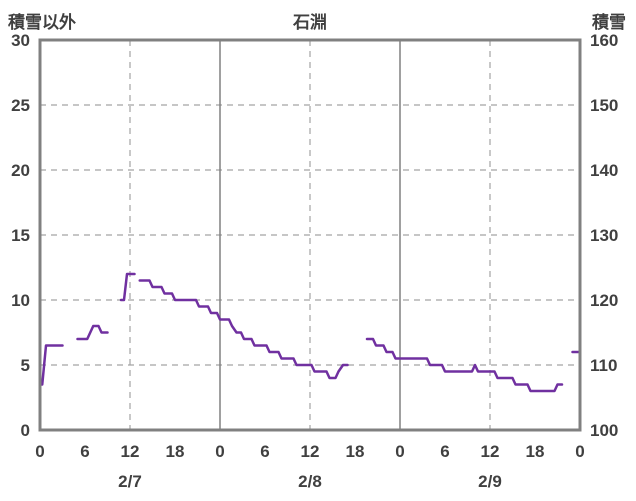 Image resolution: width=636 pixels, height=501 pixels. Describe the element at coordinates (603, 365) in the screenshot. I see `right-axis-tick-label: 110` at that location.